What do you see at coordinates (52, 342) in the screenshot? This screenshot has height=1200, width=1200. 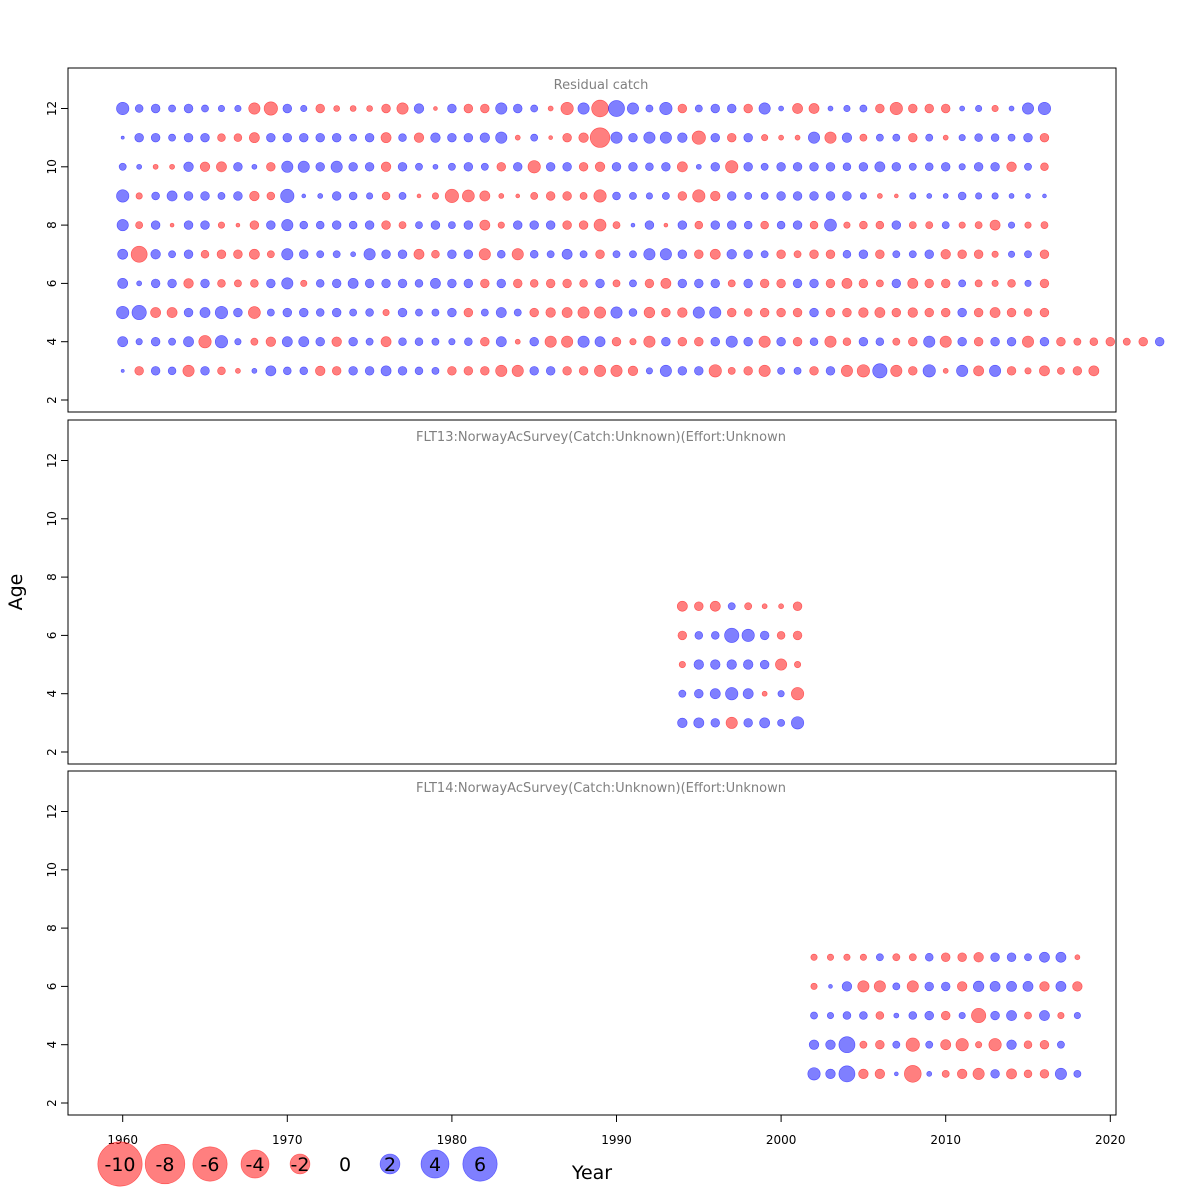 I see `y-tick-label: 4` at bounding box center [52, 342].